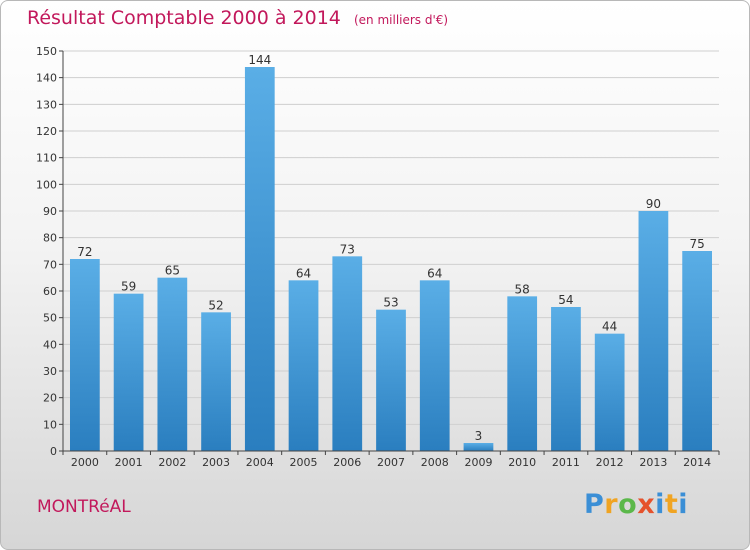  What do you see at coordinates (646, 504) in the screenshot?
I see `logo-letter: x` at bounding box center [646, 504].